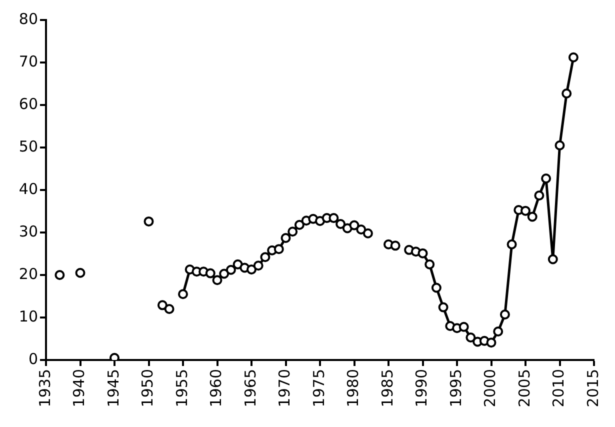 Image resolution: width=615 pixels, height=427 pixels. What do you see at coordinates (490, 388) in the screenshot?
I see `x-tick-label: 2000` at bounding box center [490, 388].